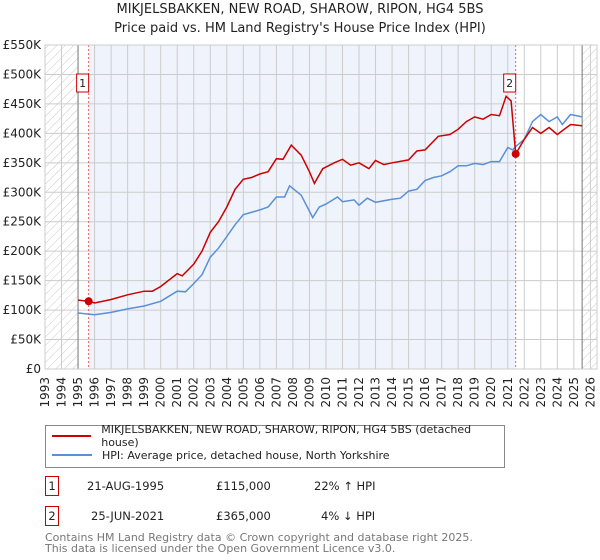 This screenshot has width=600, height=560. I want to click on y-tick-label: £550K, so click(23, 45).